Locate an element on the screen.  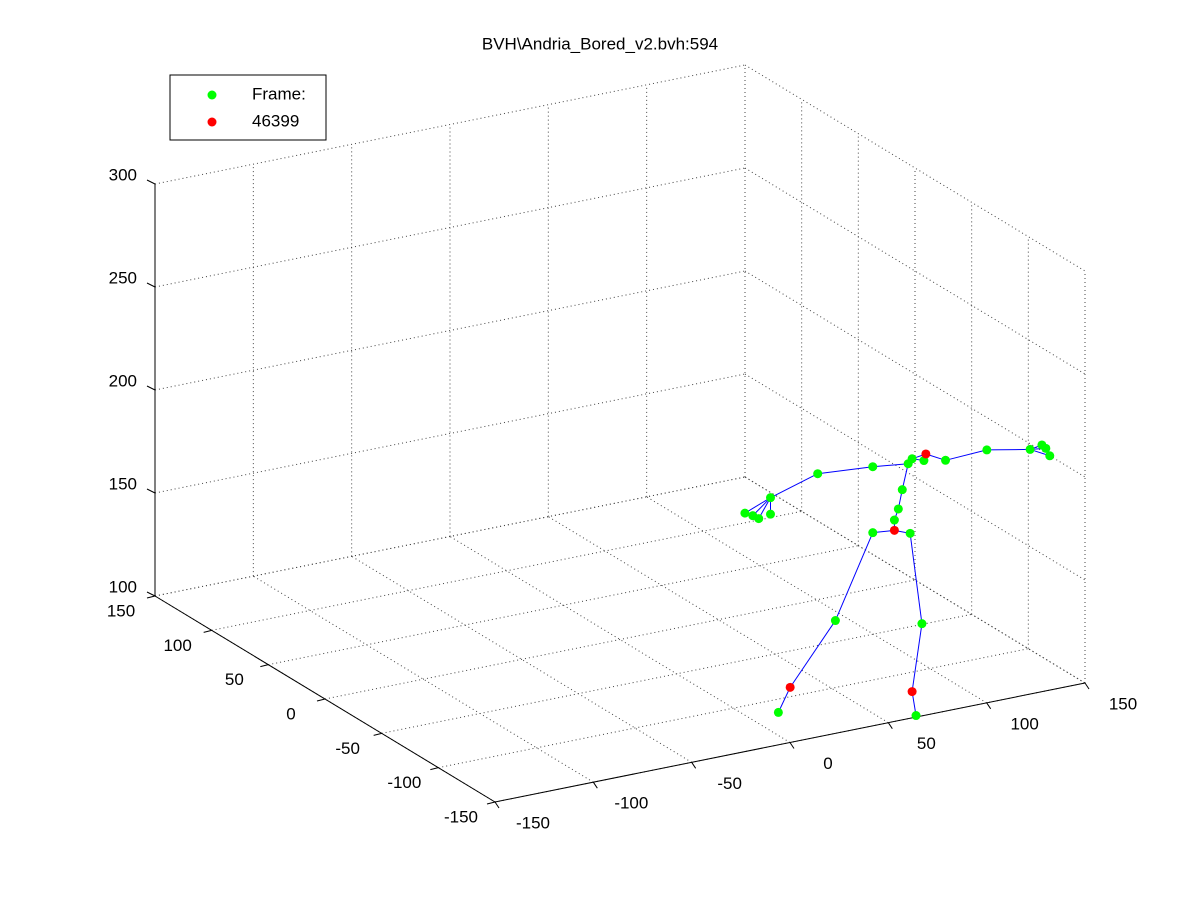
x-tick-label: 0 is located at coordinates (827, 763).